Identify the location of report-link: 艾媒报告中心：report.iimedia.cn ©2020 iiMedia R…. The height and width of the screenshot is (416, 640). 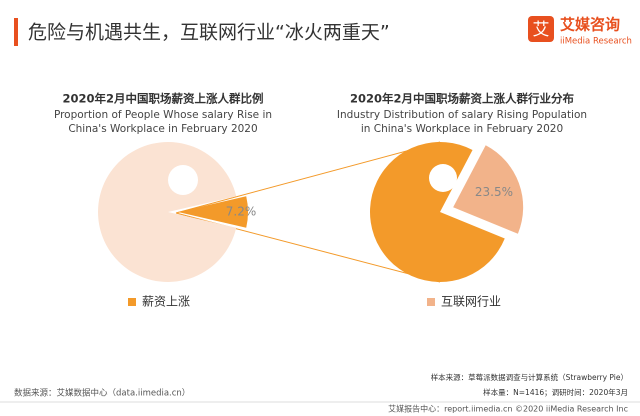
(508, 409).